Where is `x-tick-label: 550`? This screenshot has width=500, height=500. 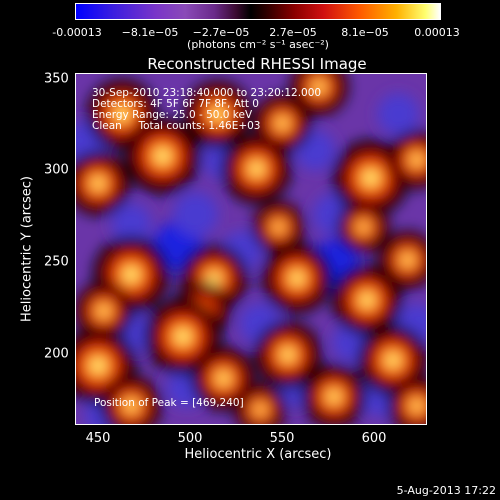 x-tick-label: 550 is located at coordinates (282, 438).